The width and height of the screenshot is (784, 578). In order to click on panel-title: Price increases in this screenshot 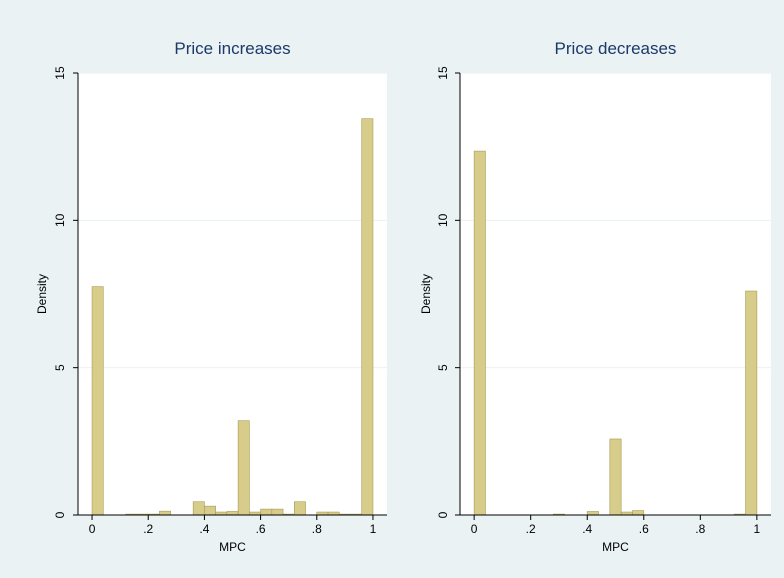, I will do `click(232, 48)`.